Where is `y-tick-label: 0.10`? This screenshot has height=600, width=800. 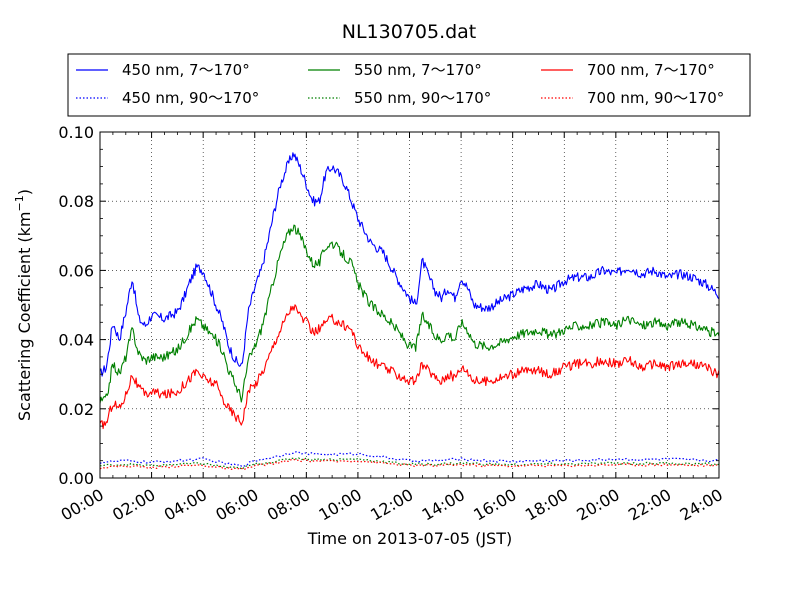
y-tick-label: 0.10 is located at coordinates (76, 132).